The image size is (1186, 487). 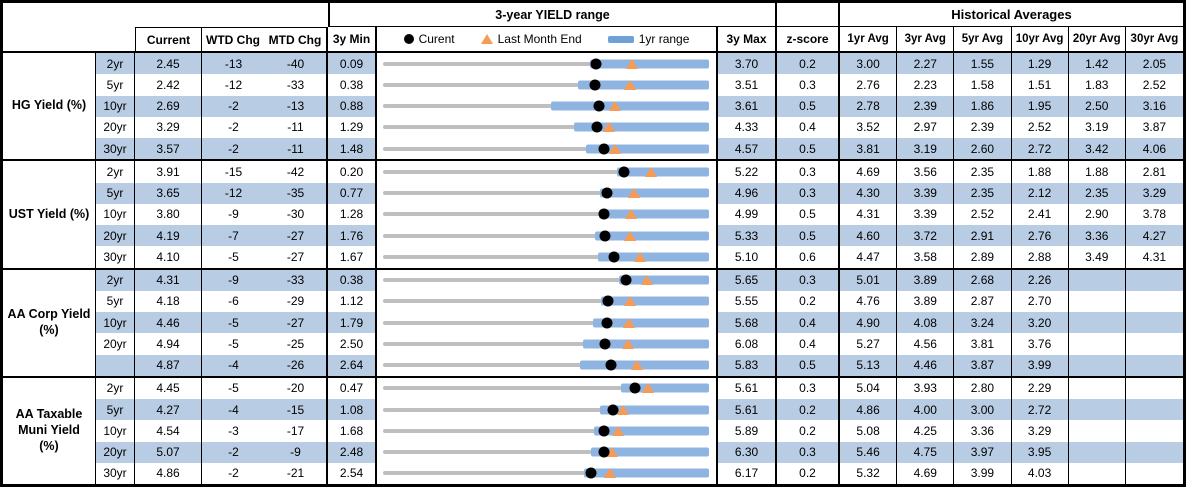 I want to click on mtd-chg-cell: -42, so click(x=296, y=172).